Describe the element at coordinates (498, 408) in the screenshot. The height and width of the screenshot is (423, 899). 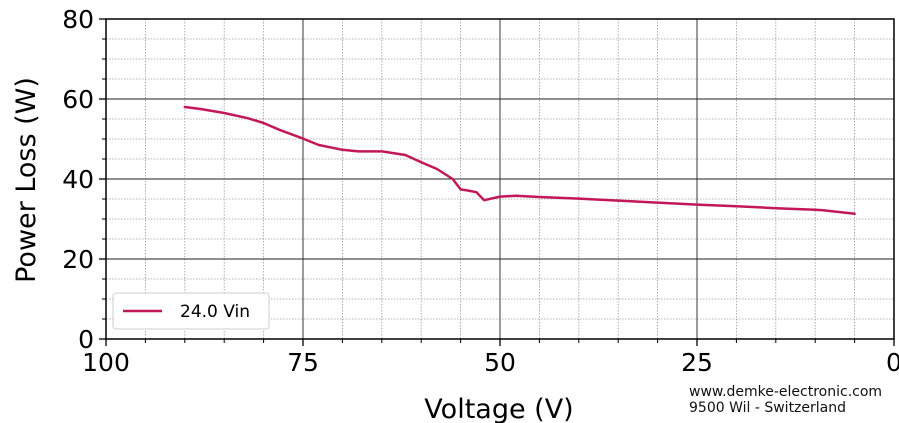
I see `x-axis-label: Voltage (V)` at that location.